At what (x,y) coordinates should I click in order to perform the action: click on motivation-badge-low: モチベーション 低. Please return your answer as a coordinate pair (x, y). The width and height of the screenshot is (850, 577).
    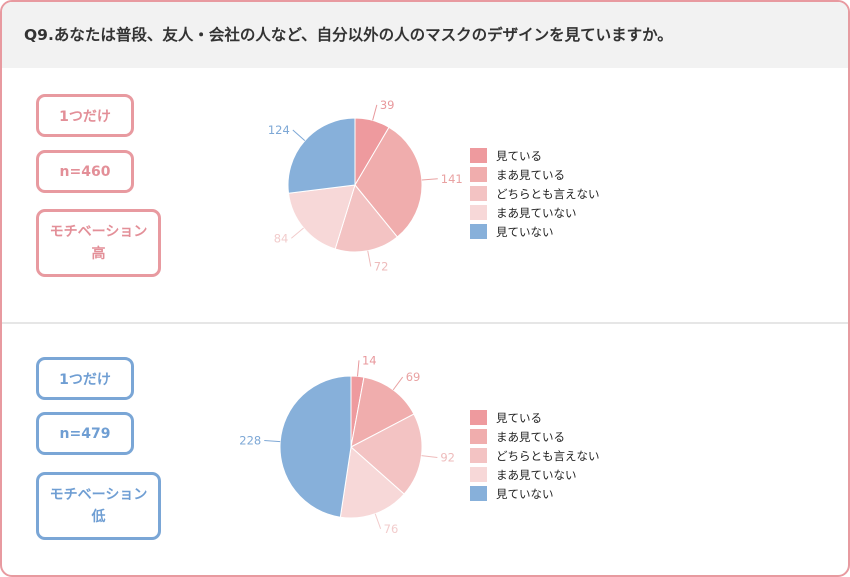
    Looking at the image, I should click on (98, 506).